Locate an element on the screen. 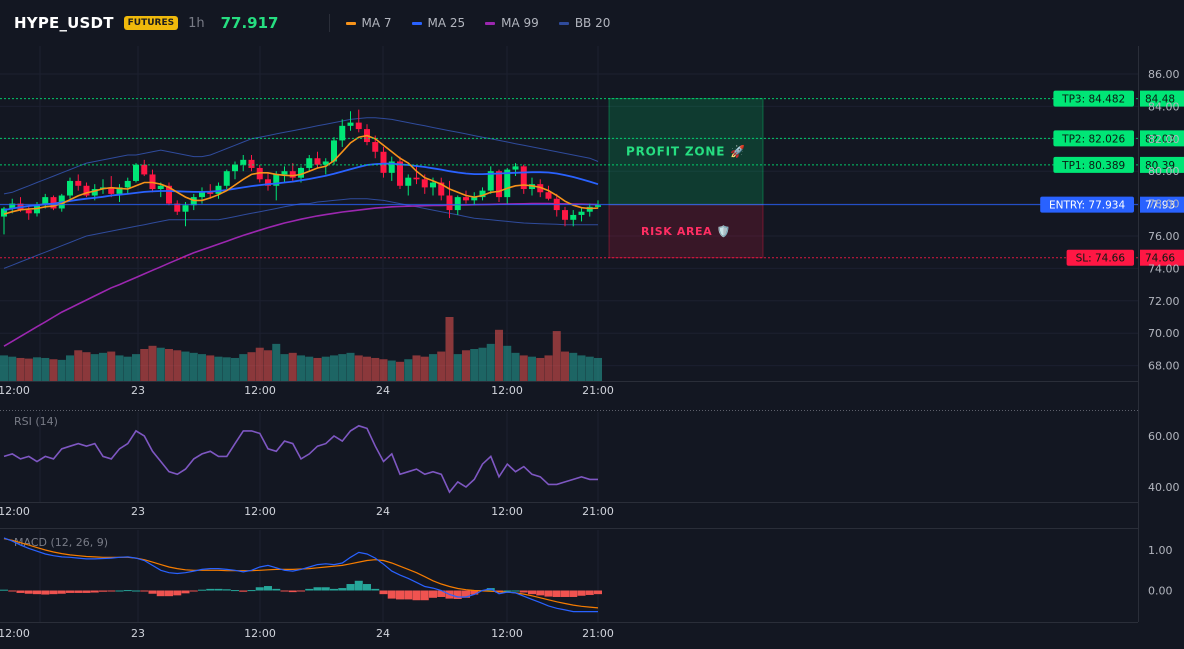 This screenshot has width=1184, height=649. price-tick: 72.00 is located at coordinates (1164, 301).